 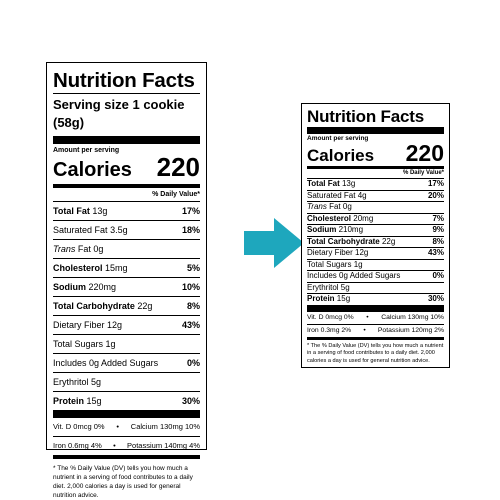 What do you see at coordinates (126, 286) in the screenshot?
I see `nutrient-row-sodium: Sodium 220mg 10%` at bounding box center [126, 286].